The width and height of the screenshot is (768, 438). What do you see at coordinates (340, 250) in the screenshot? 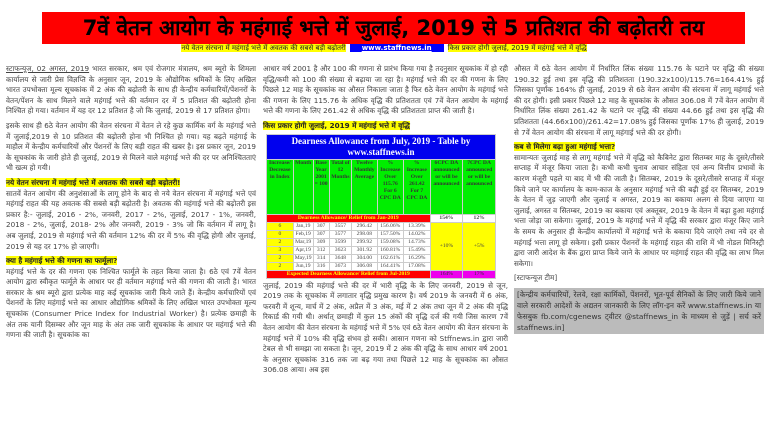
I see `table-cell: 3623` at bounding box center [340, 250].